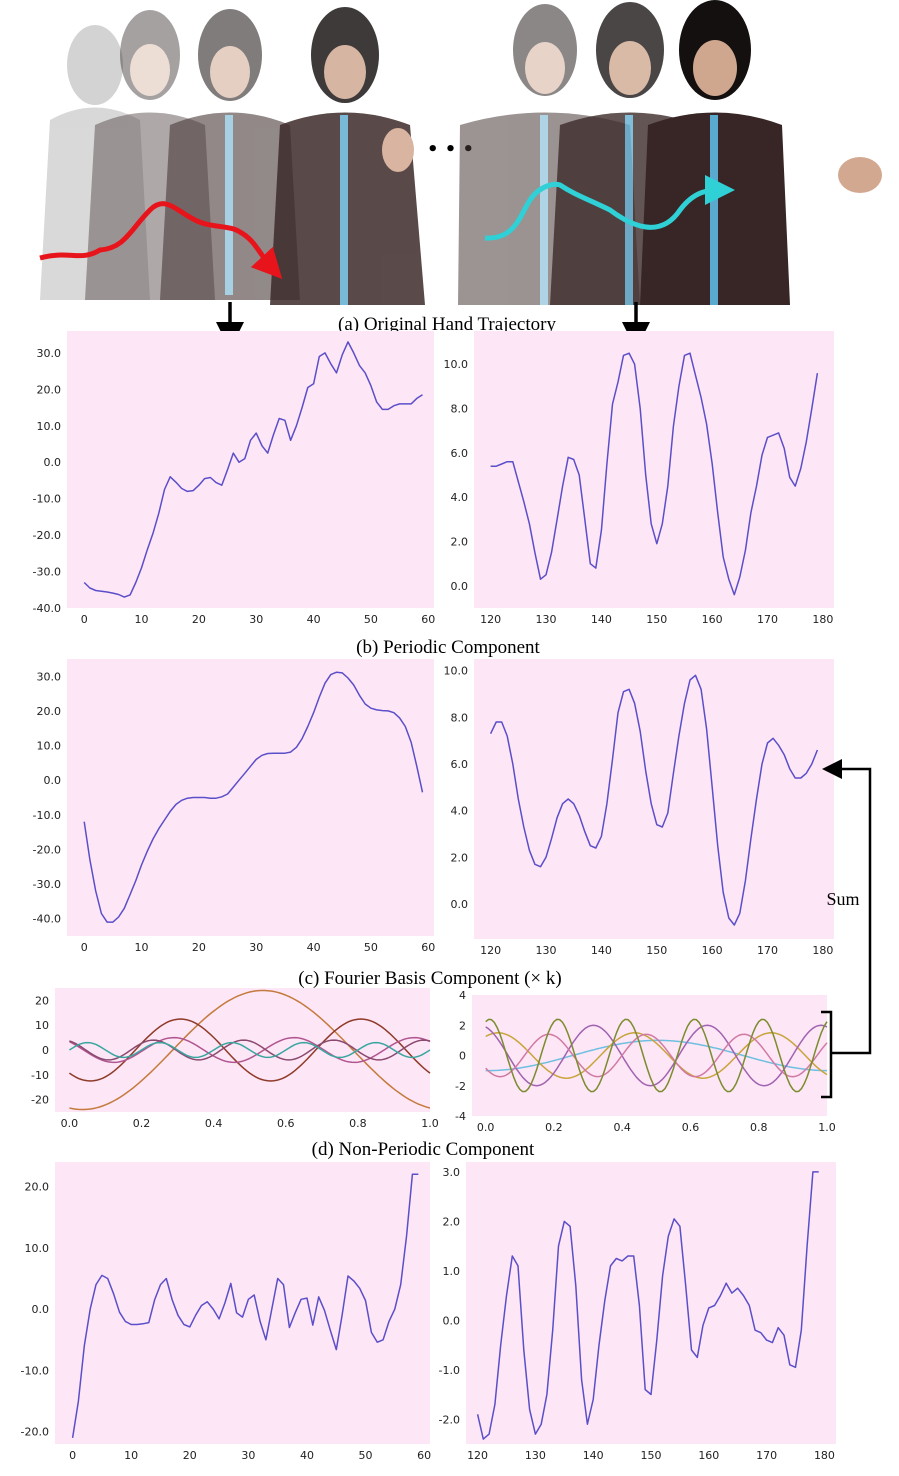 The height and width of the screenshot is (1476, 899). Describe the element at coordinates (42, 1000) in the screenshot. I see `y-tick-label: 20` at that location.